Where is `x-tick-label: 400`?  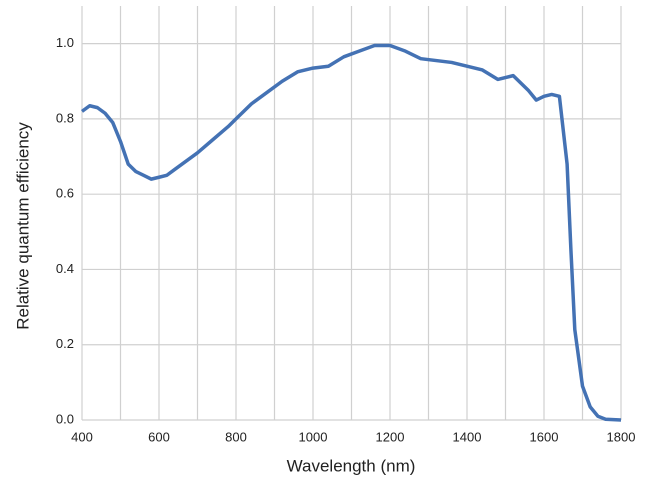
x-tick-label: 400 is located at coordinates (82, 436).